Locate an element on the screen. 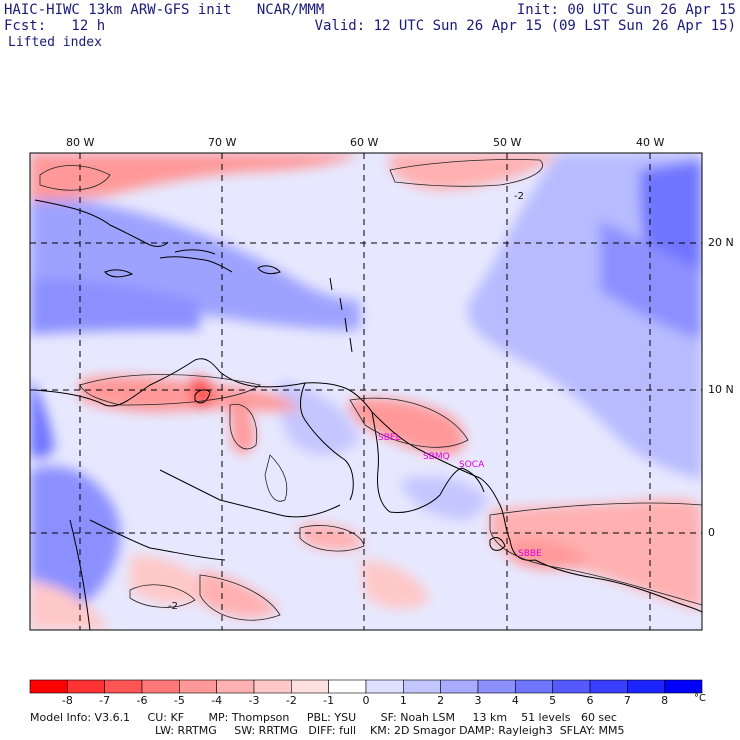  model-title: HAIC-HIWC 13km ARW-GFS init NCAR/MMM is located at coordinates (164, 10).